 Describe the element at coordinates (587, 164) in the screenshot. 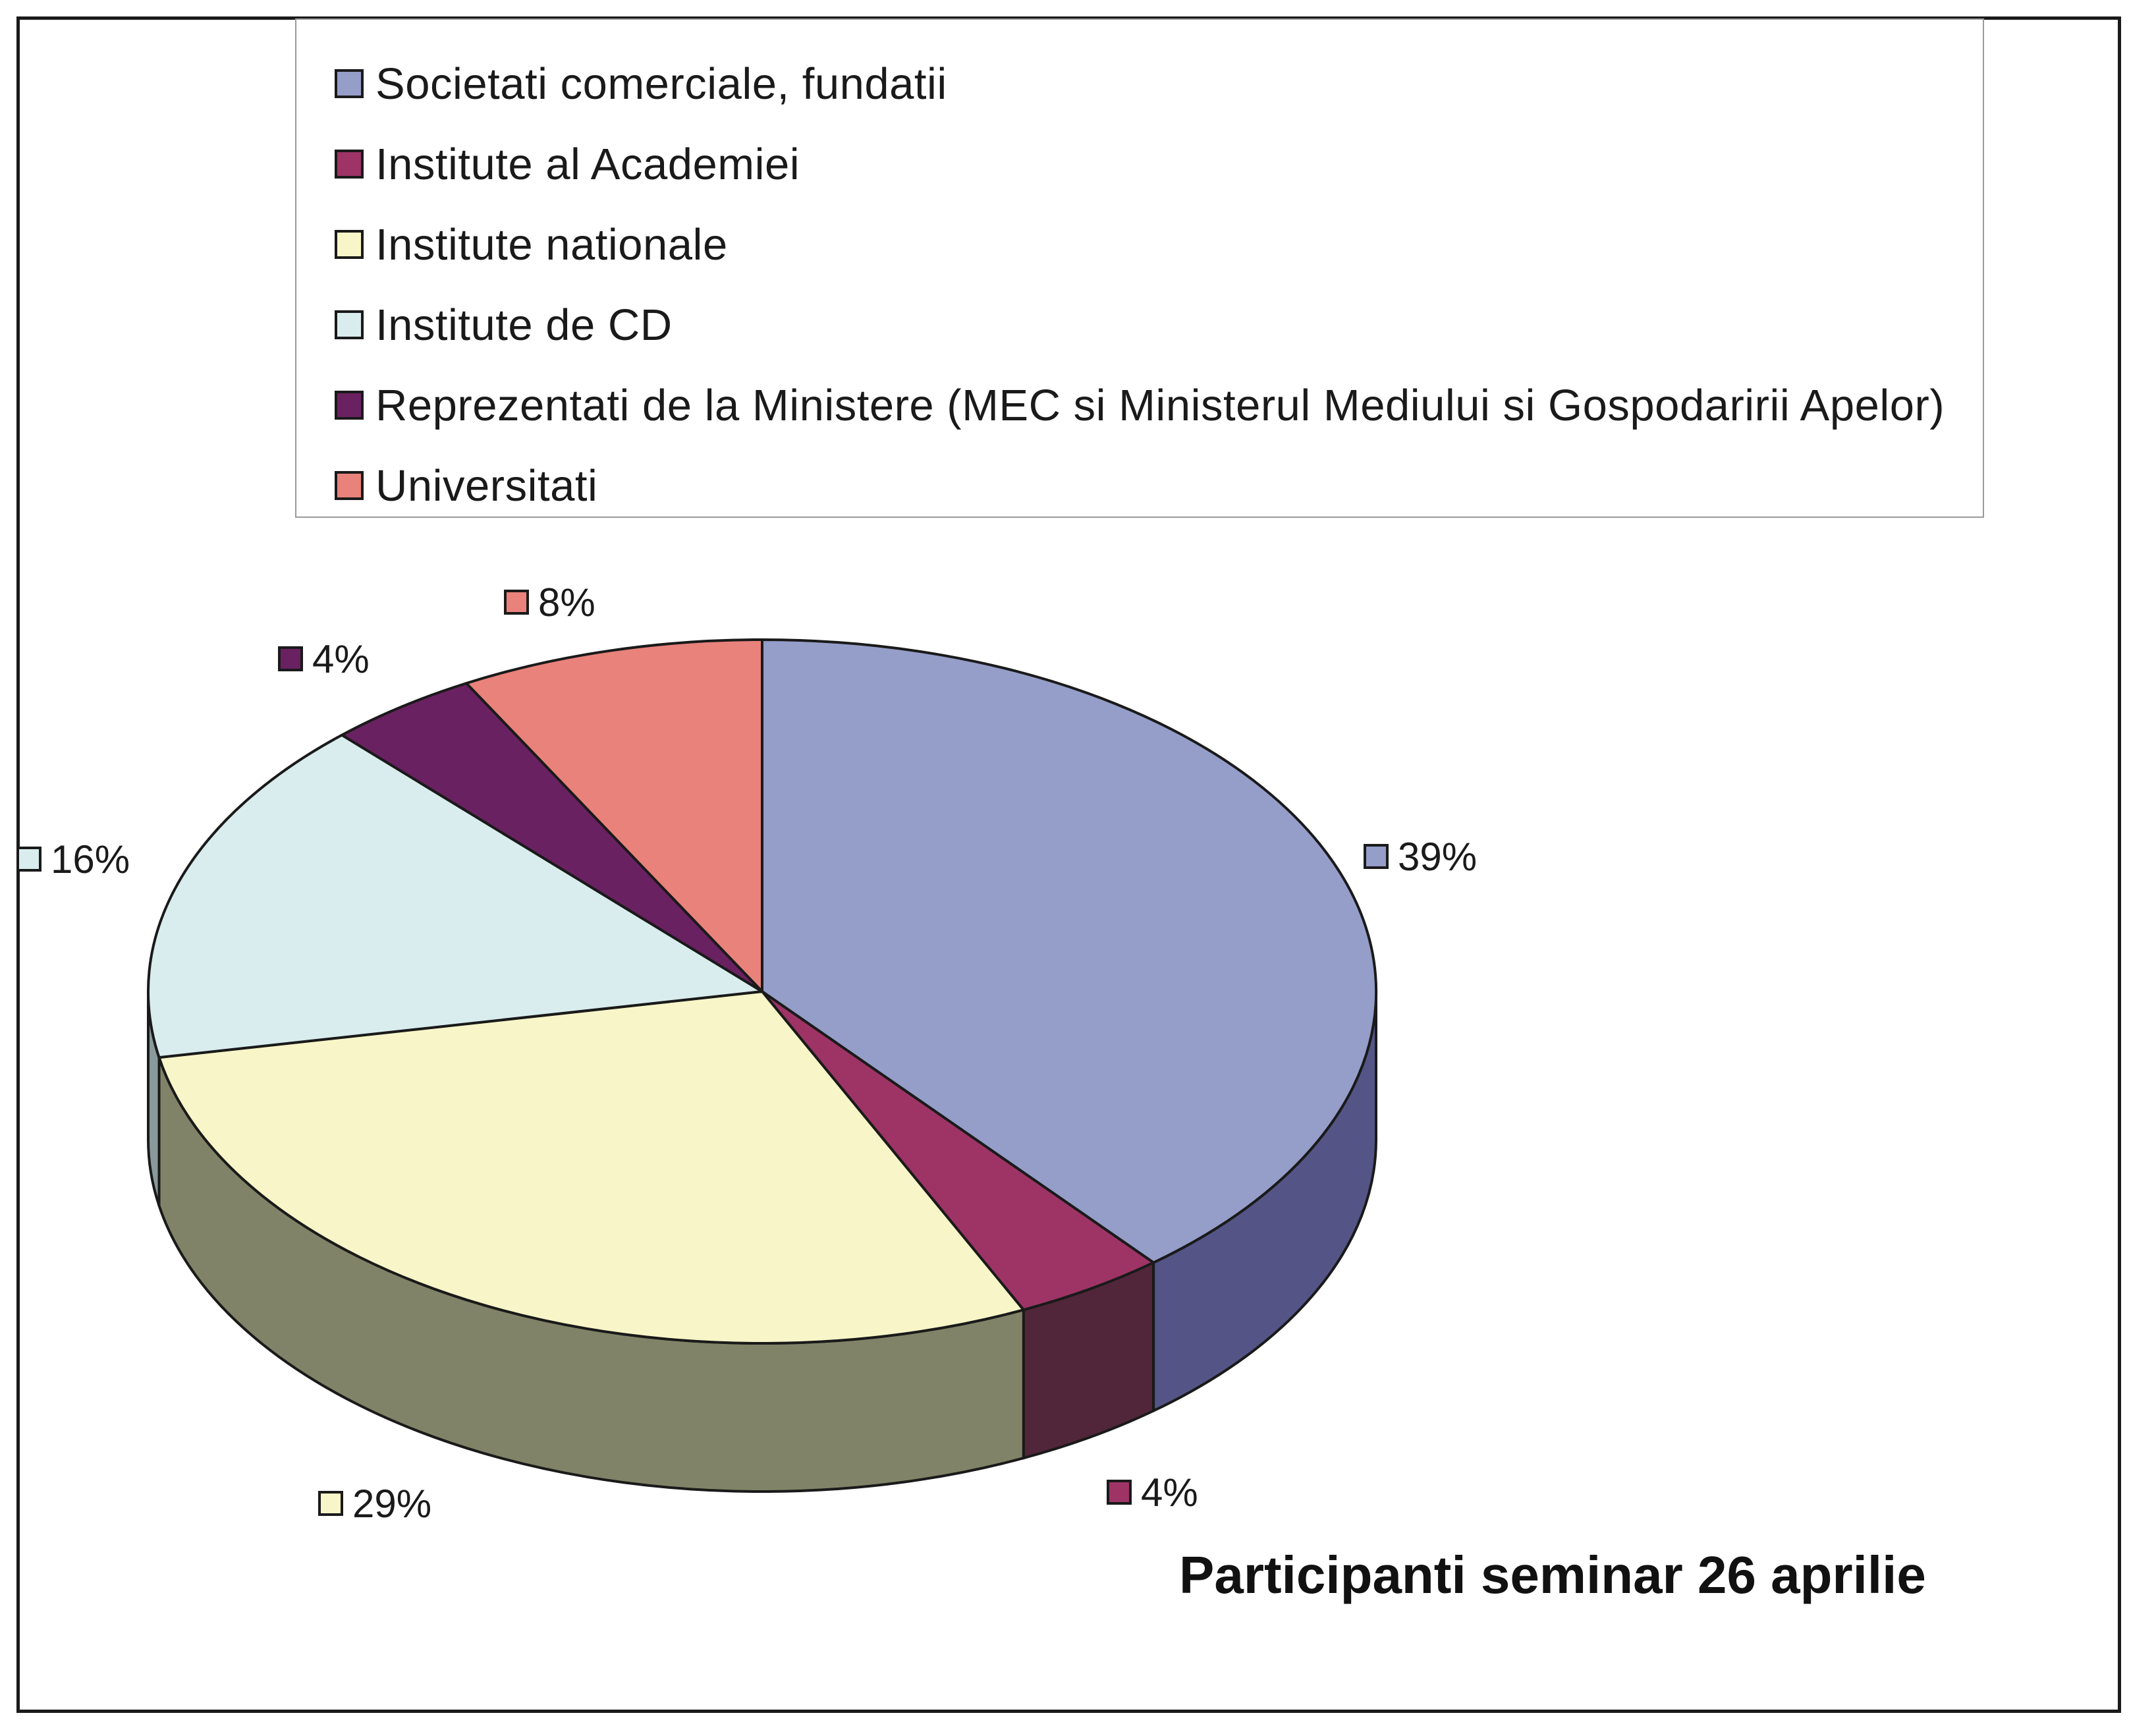

I see `legend-label: Institute al Academiei` at that location.